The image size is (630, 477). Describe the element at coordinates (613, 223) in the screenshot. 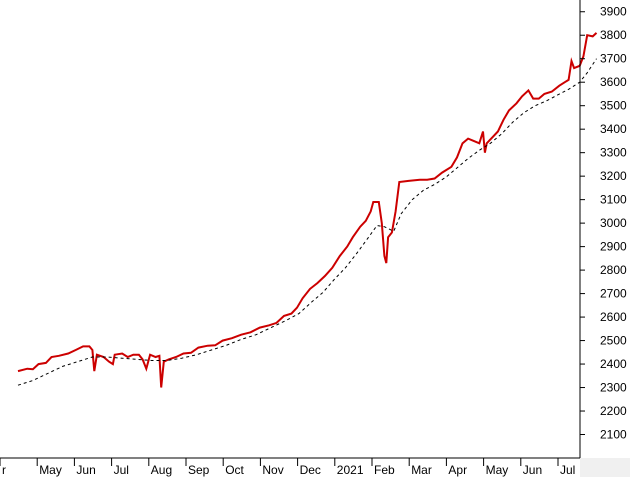

I see `y-tick-label: 3000` at that location.